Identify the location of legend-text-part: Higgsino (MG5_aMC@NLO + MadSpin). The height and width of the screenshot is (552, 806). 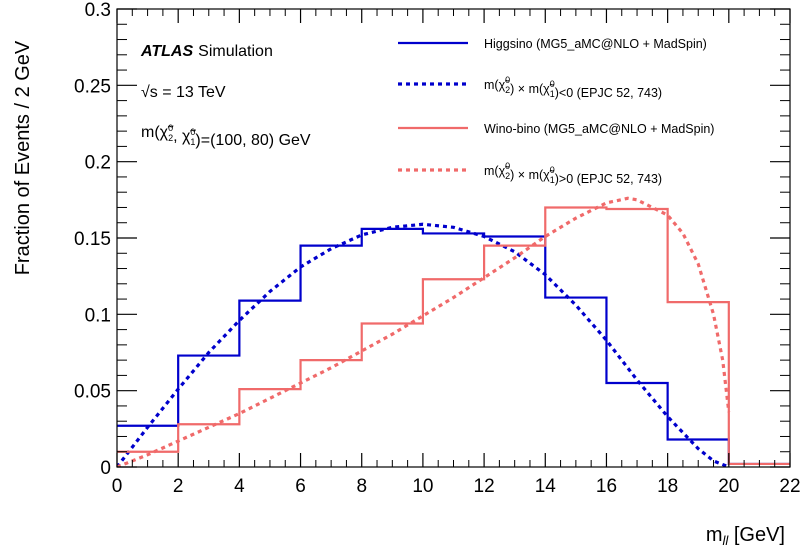
(595, 44).